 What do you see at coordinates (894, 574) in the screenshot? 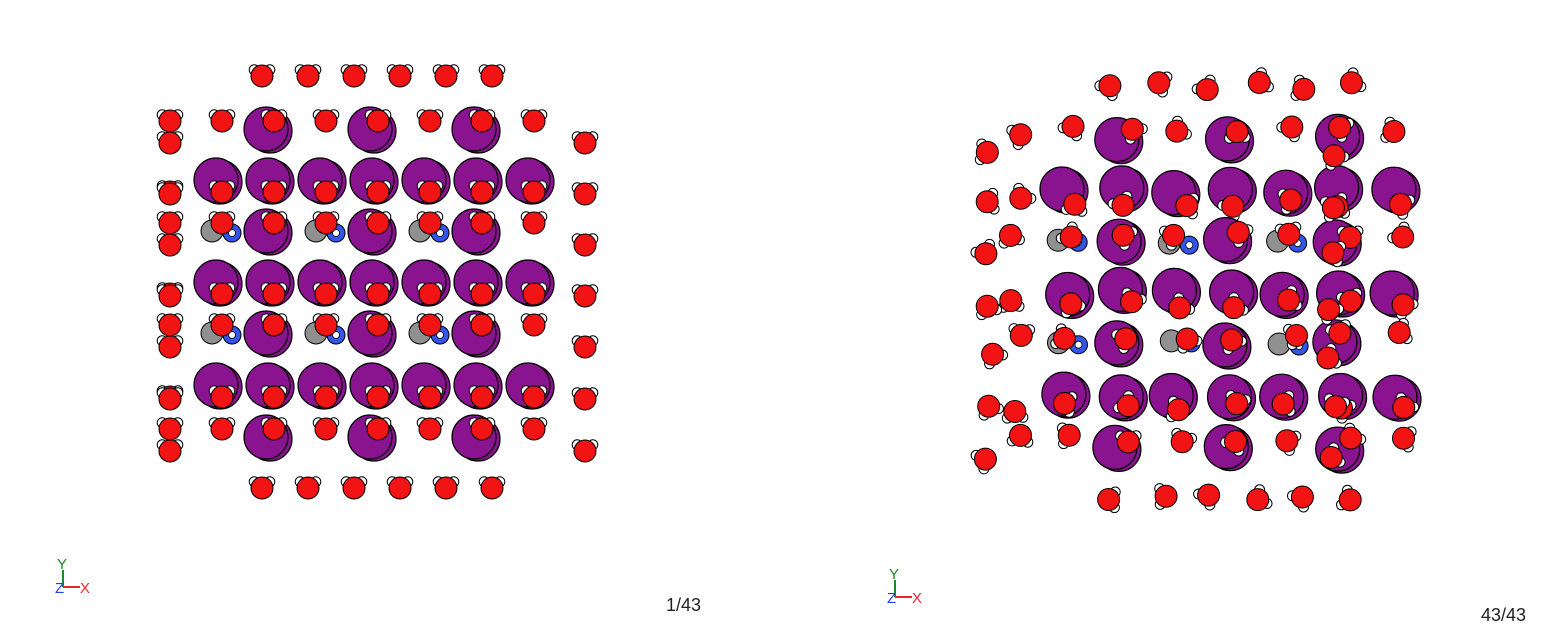
I see `axis-y-label: Y` at bounding box center [894, 574].